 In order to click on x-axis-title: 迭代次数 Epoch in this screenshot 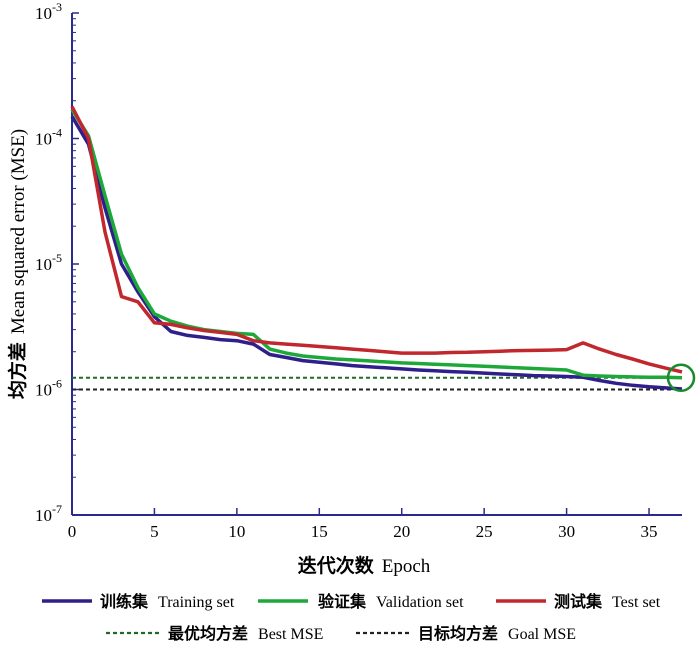, I will do `click(364, 565)`.